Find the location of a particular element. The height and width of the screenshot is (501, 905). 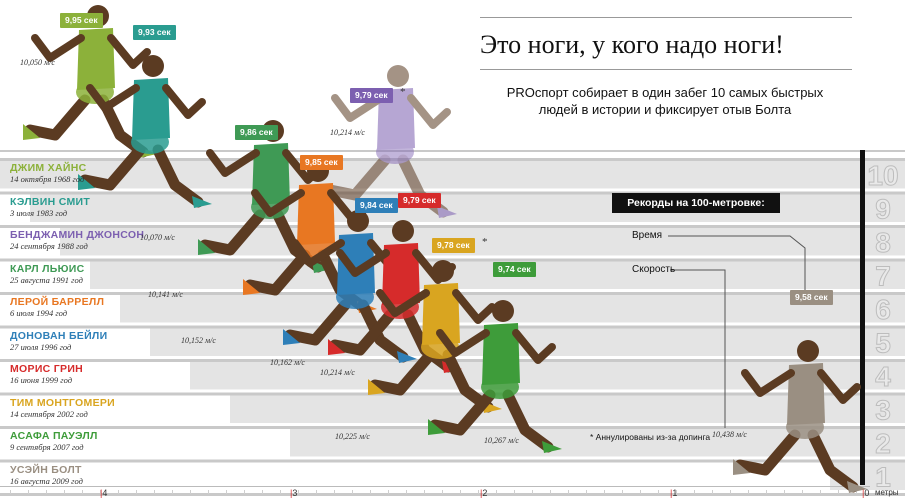

title-rule-bottom is located at coordinates (666, 69).